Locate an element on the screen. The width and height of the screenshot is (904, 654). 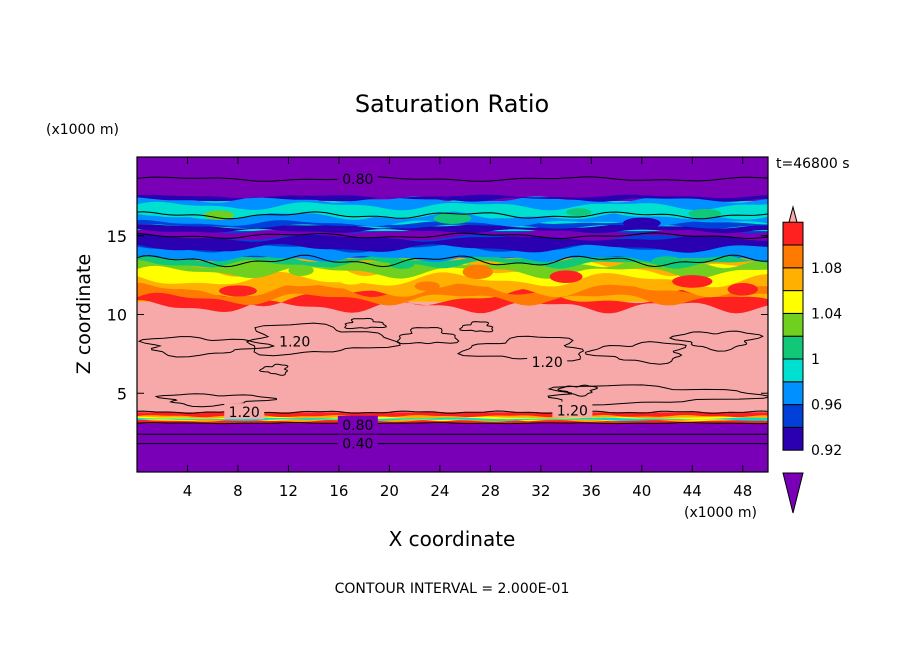
x-axis-label: X coordinate is located at coordinates (452, 539).